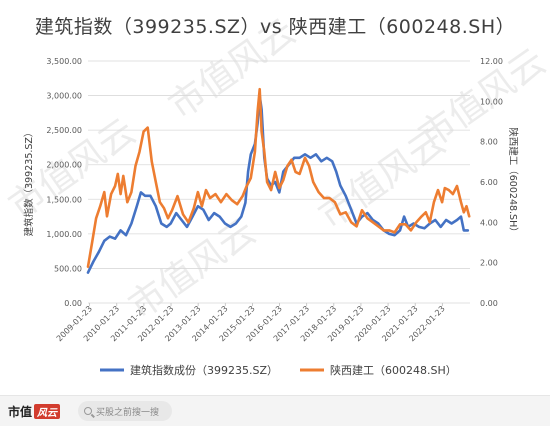 The width and height of the screenshot is (550, 426). Describe the element at coordinates (489, 263) in the screenshot. I see `right-tick-label: 2.00` at that location.